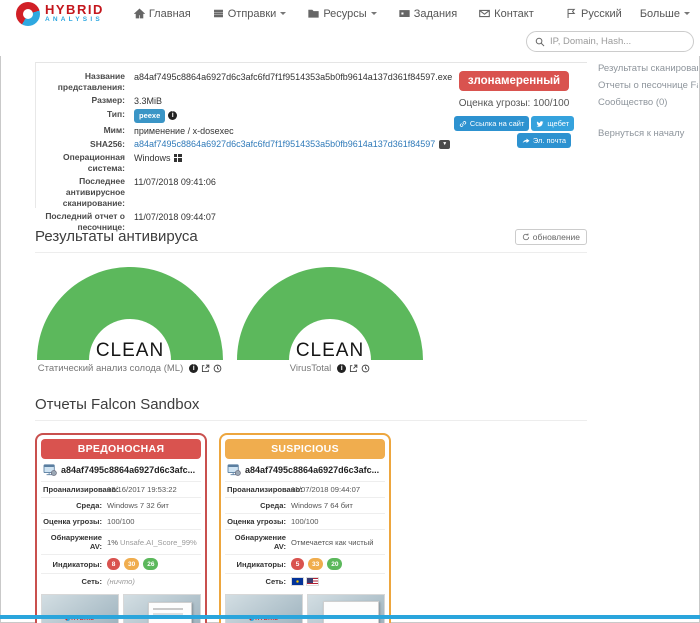 The image size is (700, 623). What do you see at coordinates (121, 489) in the screenshot?
I see `card-row-analyzed: Проанализировано: 12/16/2017 19:53:22` at bounding box center [121, 489].